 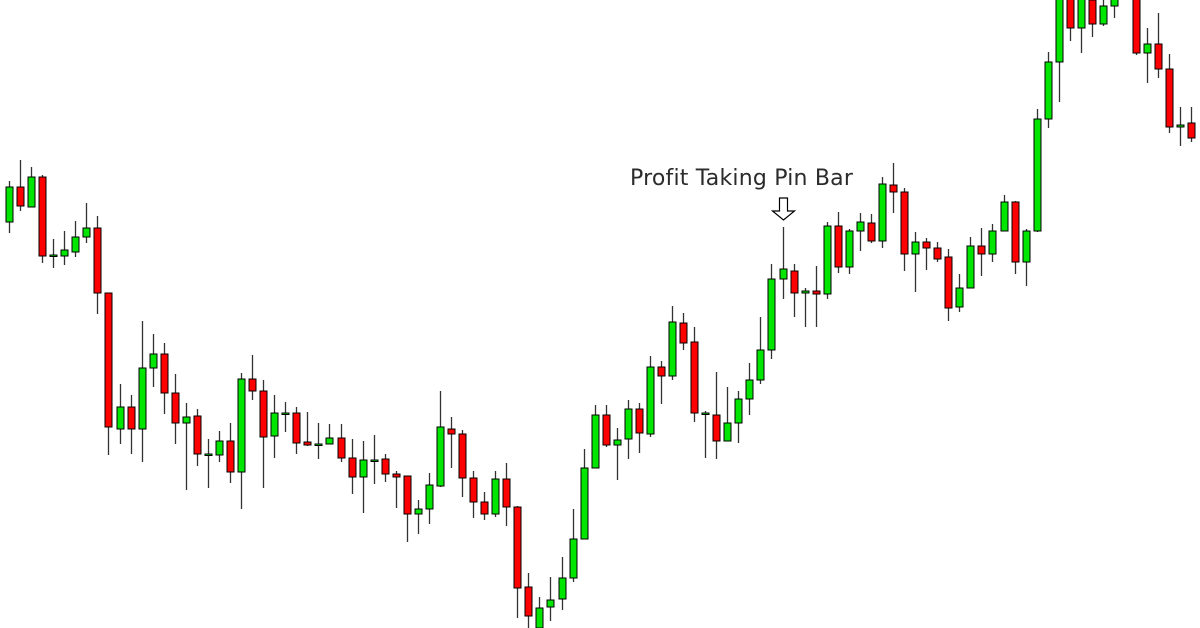 What do you see at coordinates (783, 209) in the screenshot?
I see `down-arrow-icon` at bounding box center [783, 209].